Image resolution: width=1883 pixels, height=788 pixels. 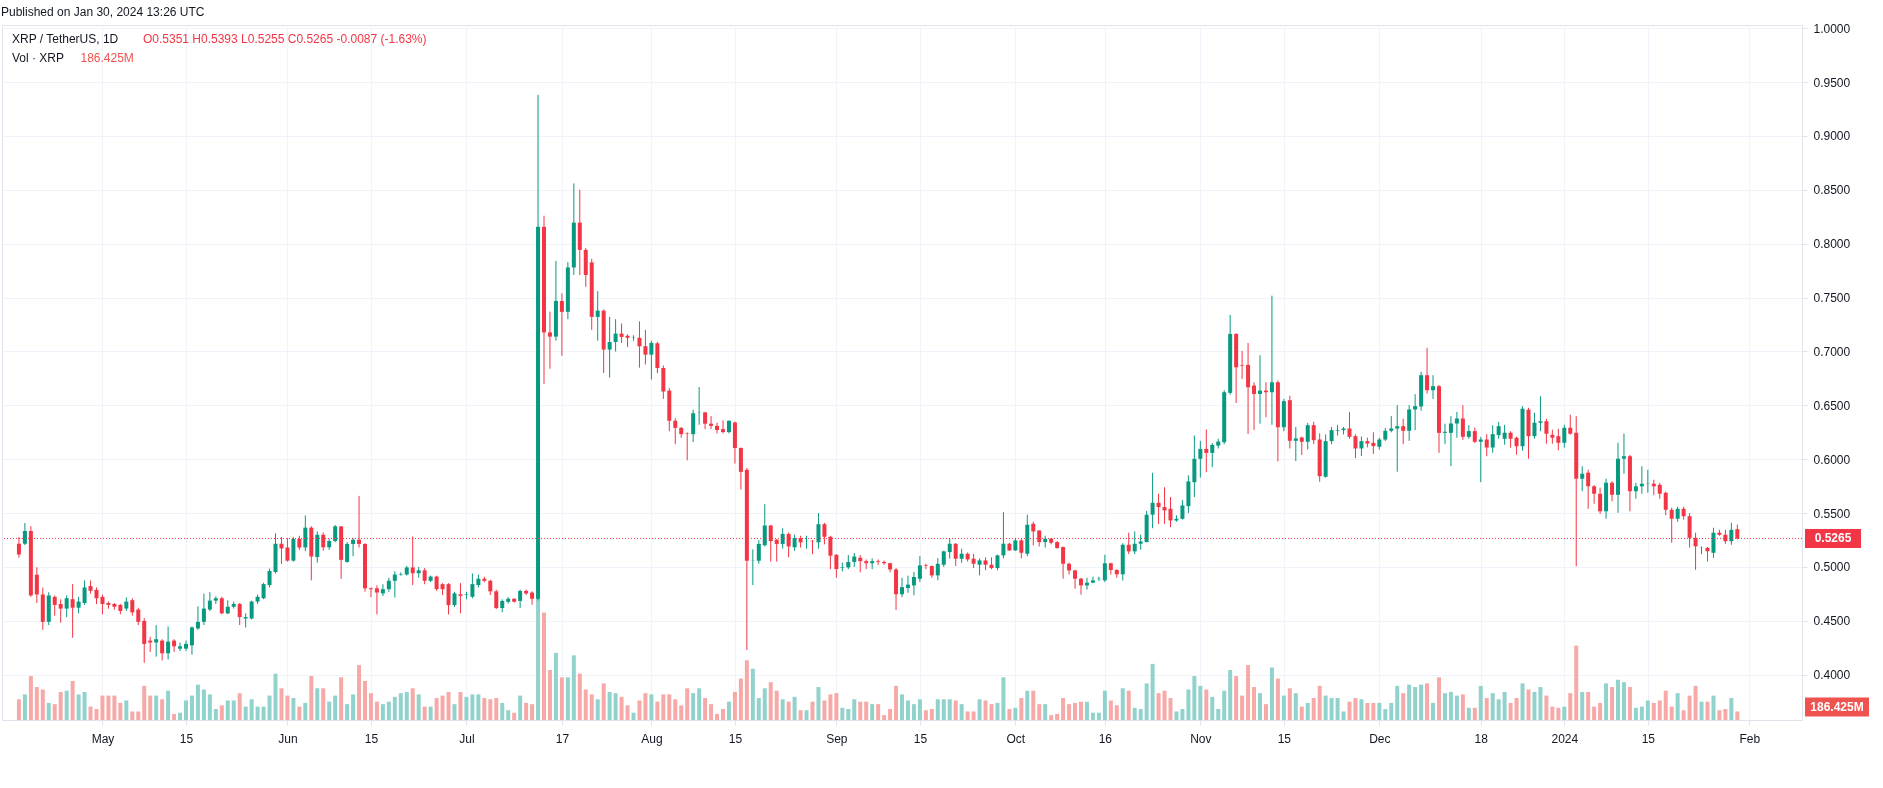 I want to click on y-tick-label: 0.5500, so click(x=1832, y=513).